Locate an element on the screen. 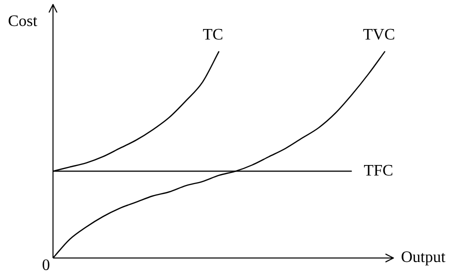 This screenshot has height=279, width=454. series-label: TC is located at coordinates (213, 35).